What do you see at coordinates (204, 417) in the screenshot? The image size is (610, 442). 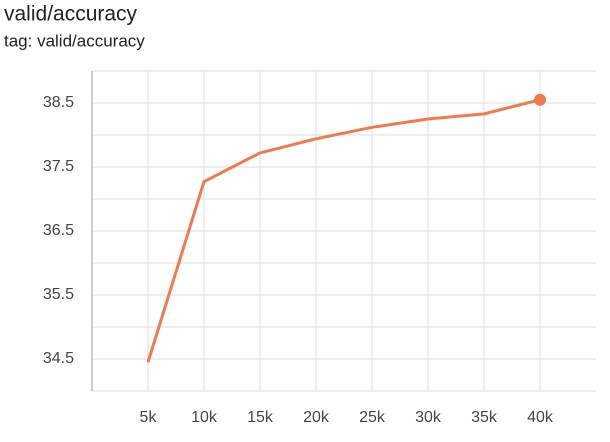 I see `x-tick-label: 10k` at bounding box center [204, 417].